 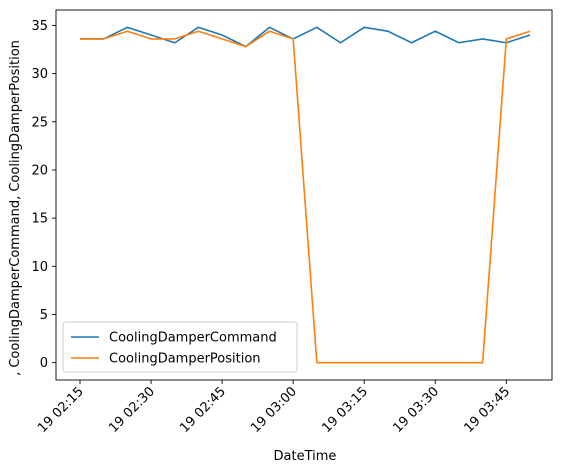 What do you see at coordinates (305, 37) in the screenshot?
I see `series-line-coolingdampercommand` at bounding box center [305, 37].